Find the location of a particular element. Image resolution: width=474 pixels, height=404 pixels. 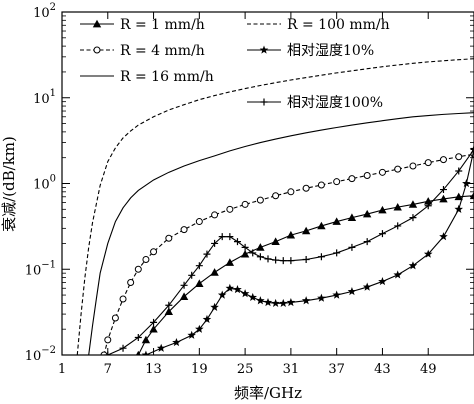

x-tick-label: 13 is located at coordinates (153, 369).